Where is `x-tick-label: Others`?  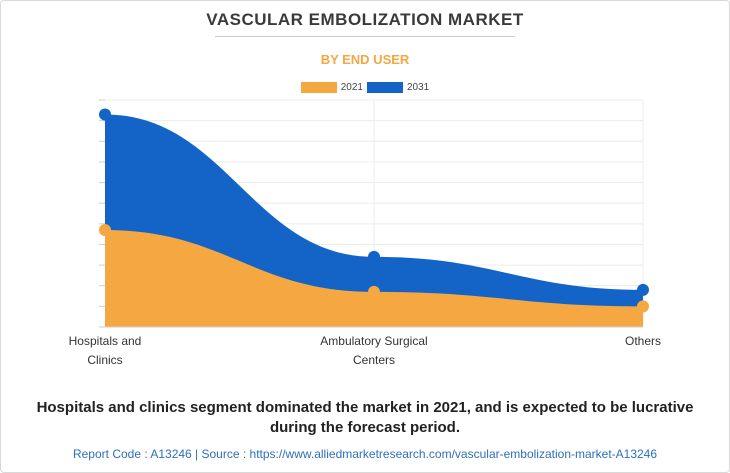 x-tick-label: Others is located at coordinates (643, 341).